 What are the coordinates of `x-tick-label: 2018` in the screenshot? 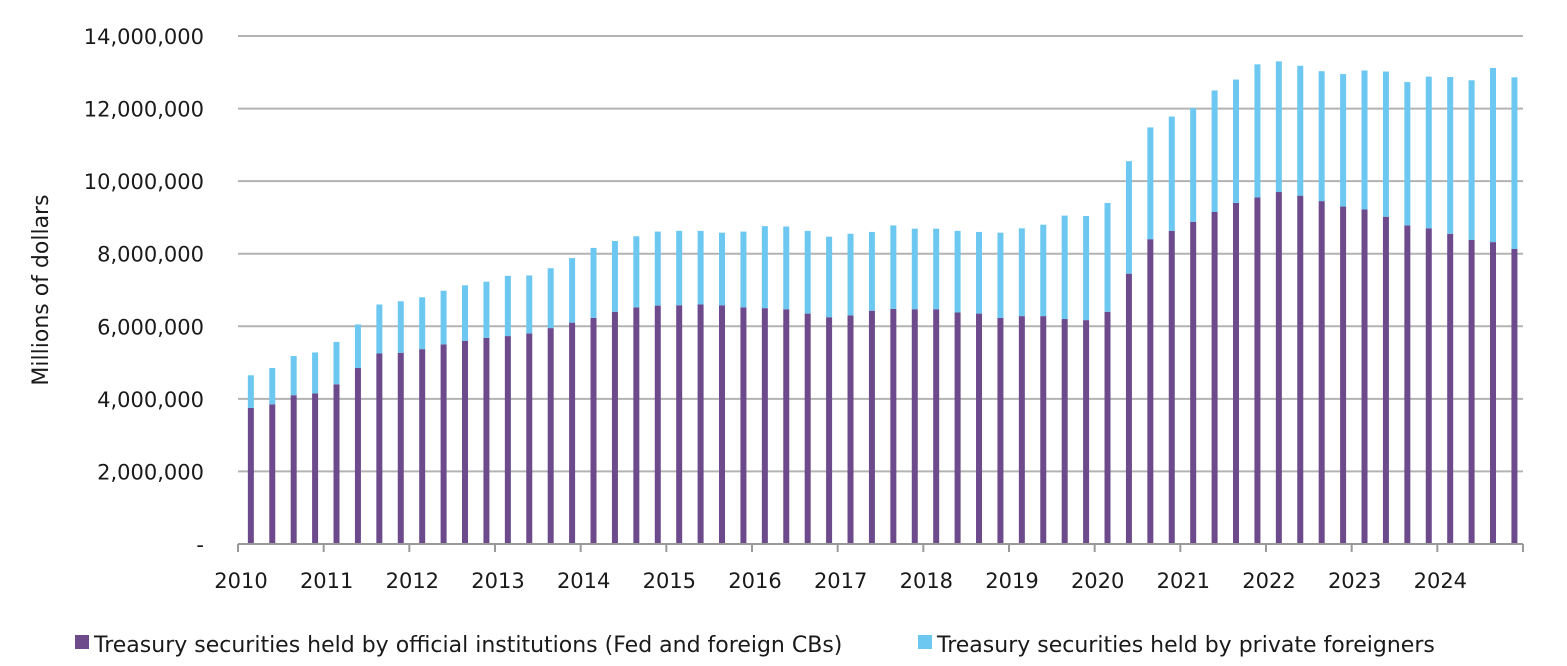 It's located at (926, 581).